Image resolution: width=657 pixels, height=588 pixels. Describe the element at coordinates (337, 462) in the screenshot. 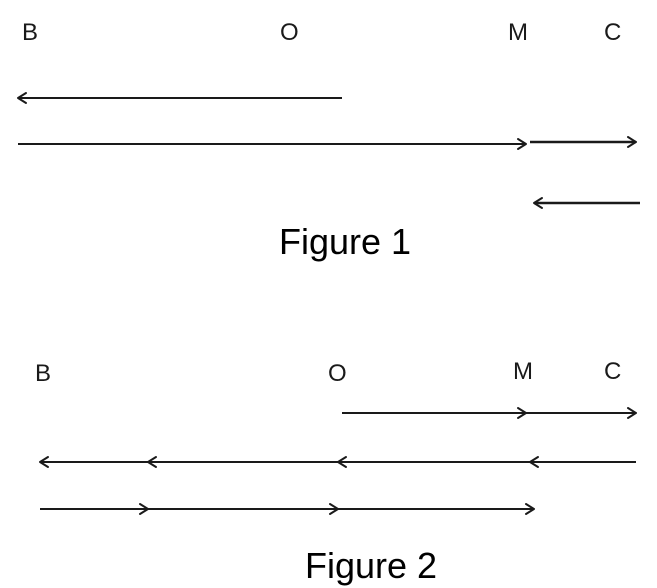

I see `figure-2-arrow-c-to-b` at that location.